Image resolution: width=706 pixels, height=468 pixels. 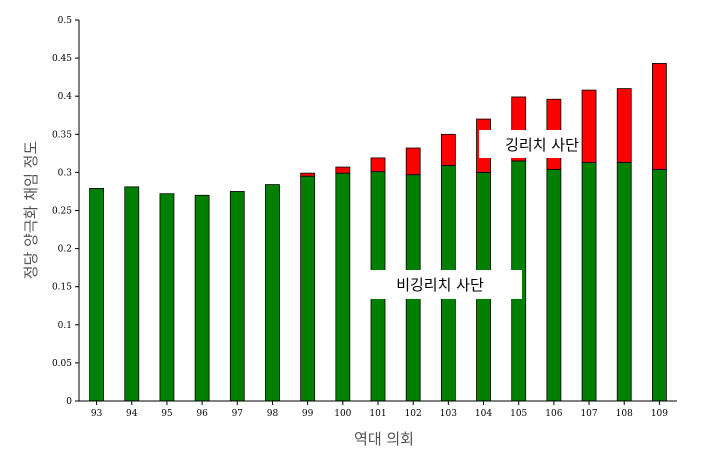 What do you see at coordinates (62, 212) in the screenshot?
I see `y-tick-label: 0.25` at bounding box center [62, 212].